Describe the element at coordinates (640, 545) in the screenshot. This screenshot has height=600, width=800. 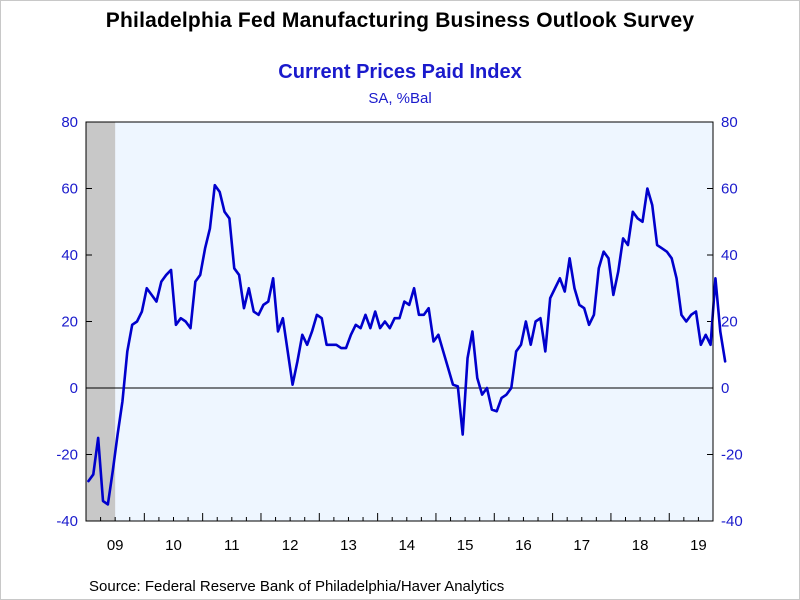
I see `x-tick-label: 18` at that location.